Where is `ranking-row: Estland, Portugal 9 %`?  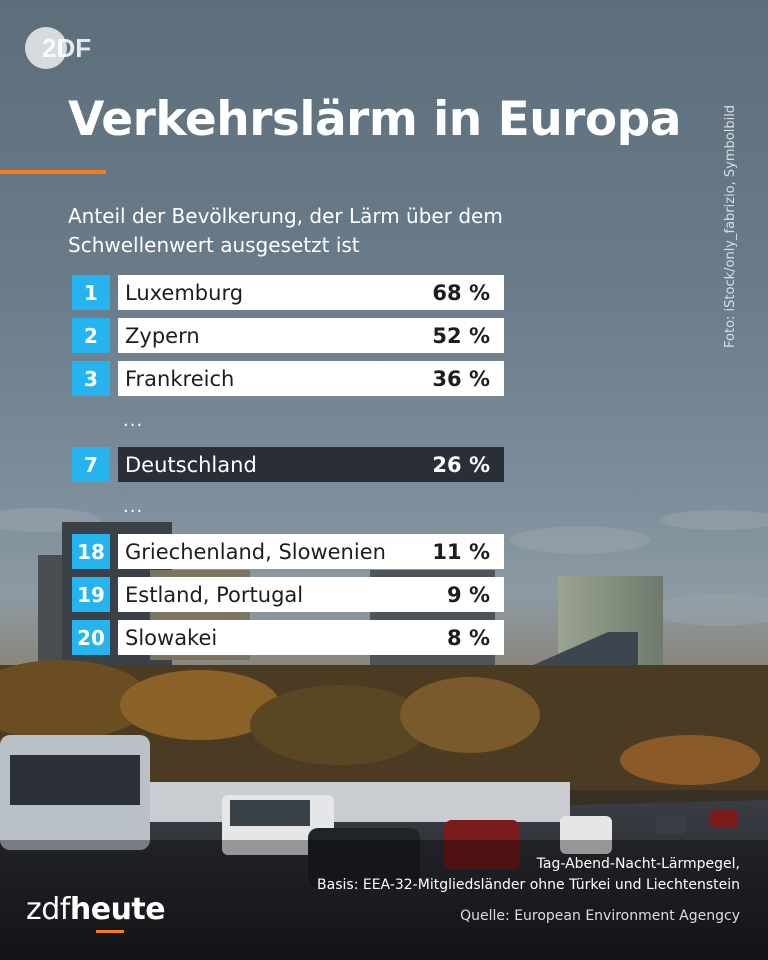
ranking-row: Estland, Portugal 9 % is located at coordinates (311, 594).